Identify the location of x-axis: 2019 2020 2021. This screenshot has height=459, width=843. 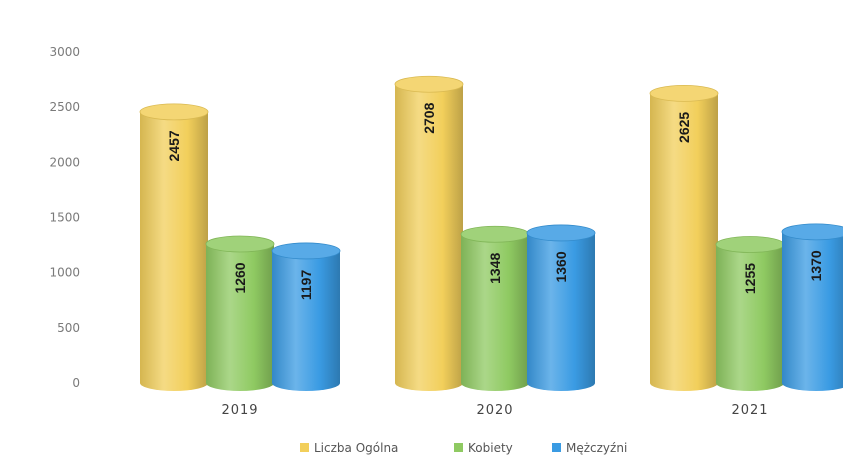
(494, 410).